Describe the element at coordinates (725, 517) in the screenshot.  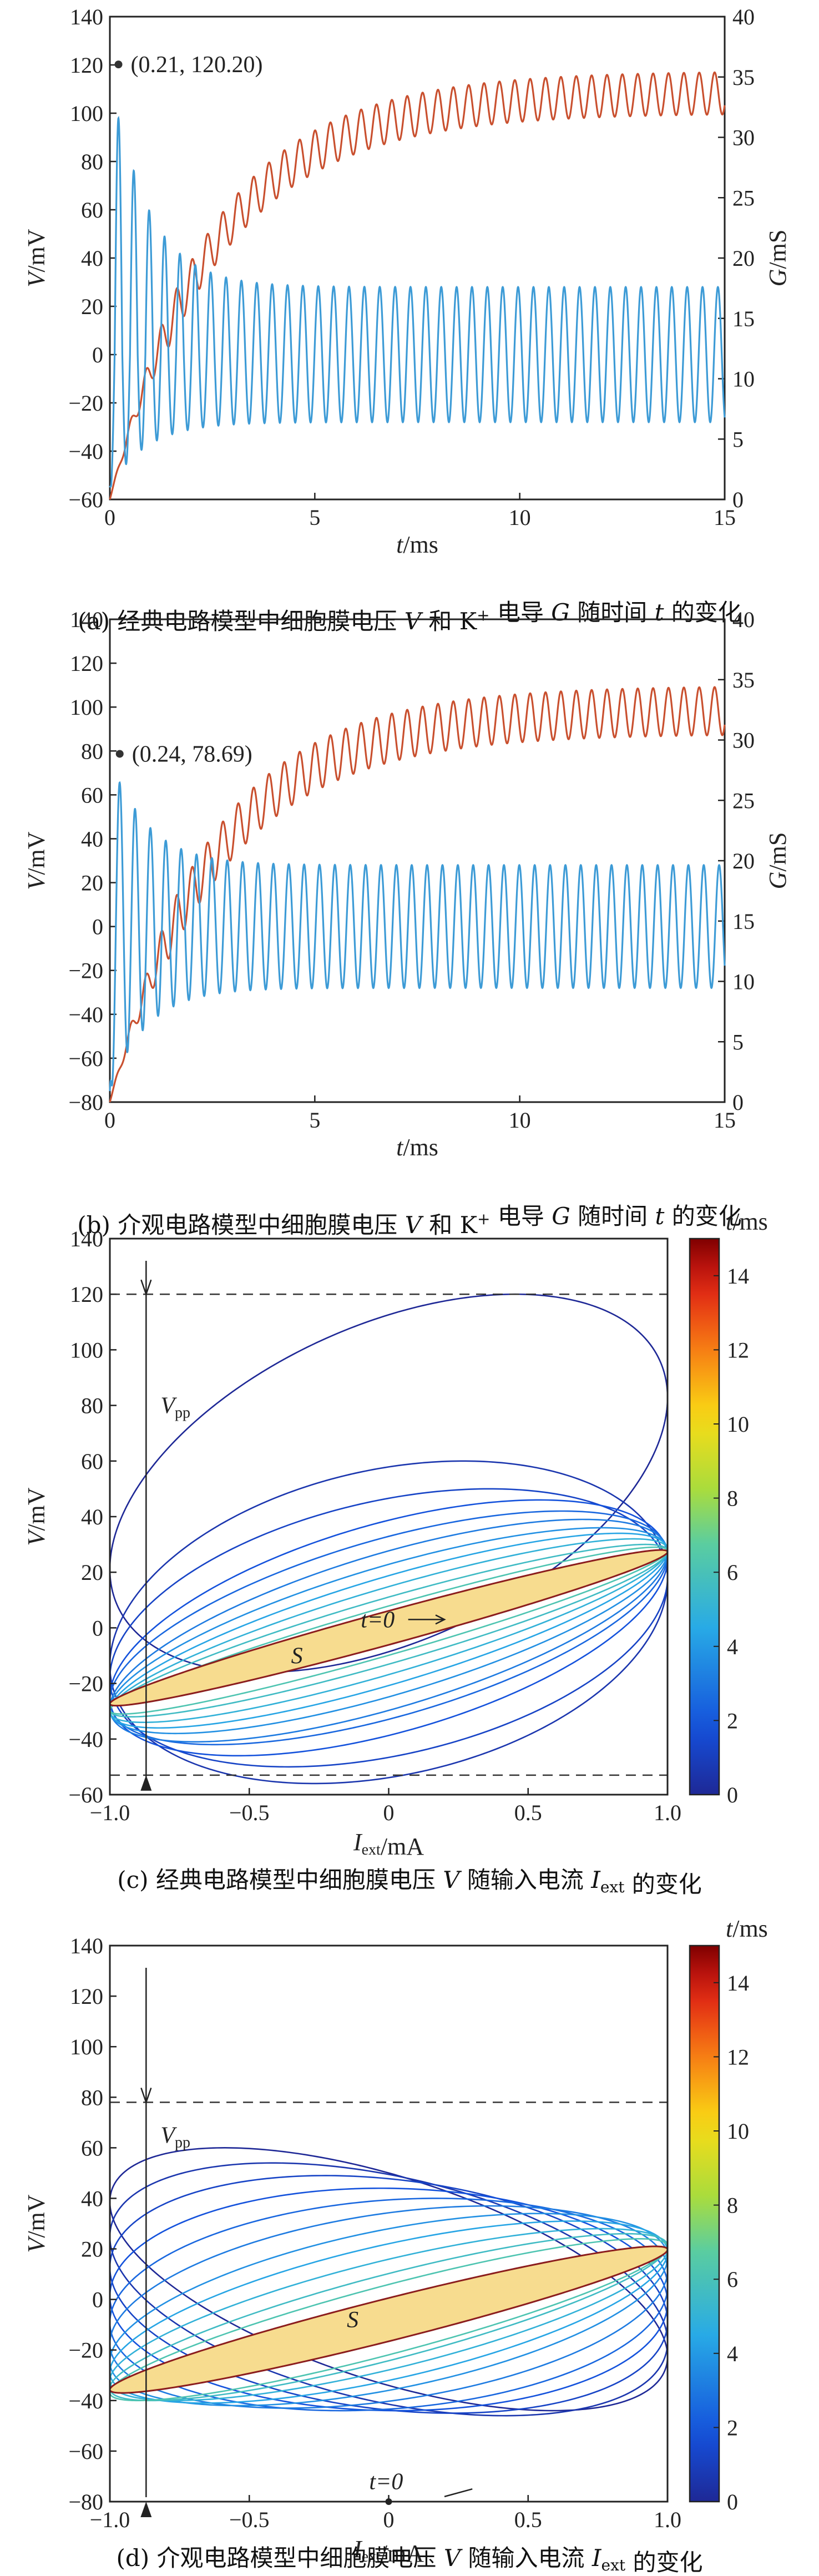
I see `x-tick-label: 15` at that location.